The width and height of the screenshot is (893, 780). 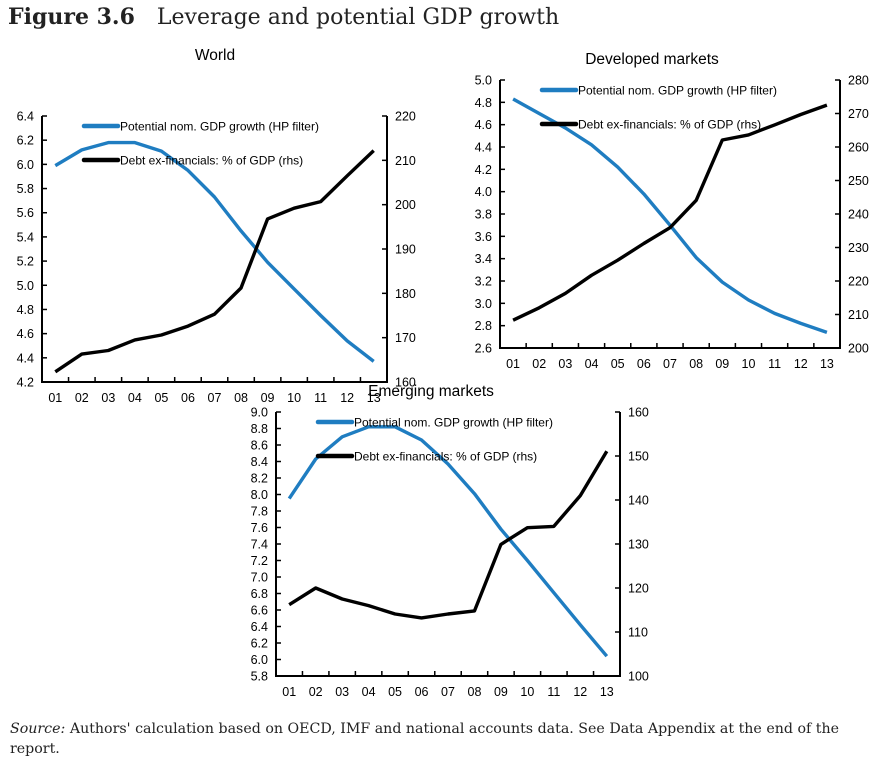 What do you see at coordinates (259, 545) in the screenshot?
I see `left-tick-label: 7.4` at bounding box center [259, 545].